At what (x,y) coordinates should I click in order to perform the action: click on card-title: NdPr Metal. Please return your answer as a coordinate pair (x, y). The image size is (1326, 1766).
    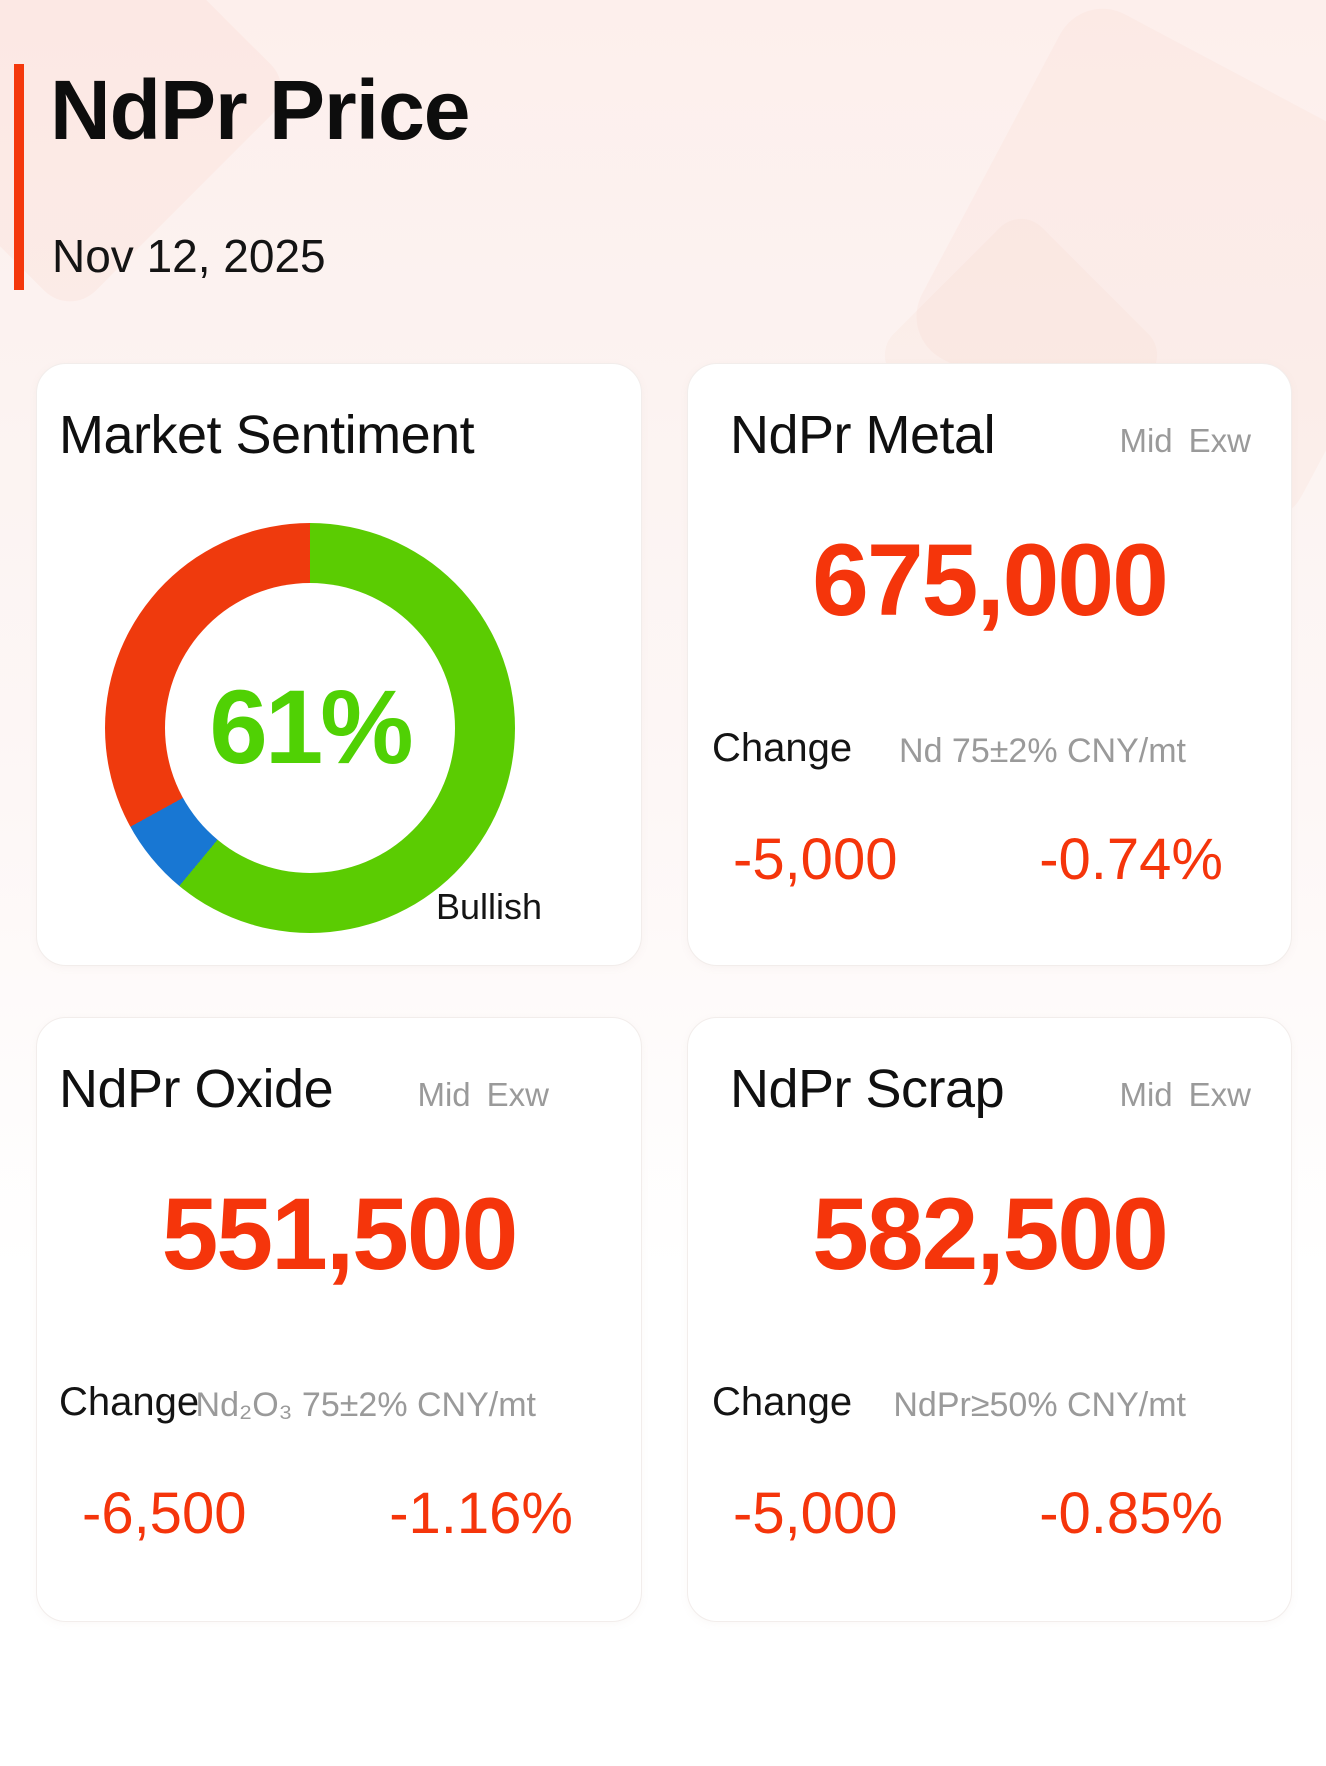
    Looking at the image, I should click on (863, 435).